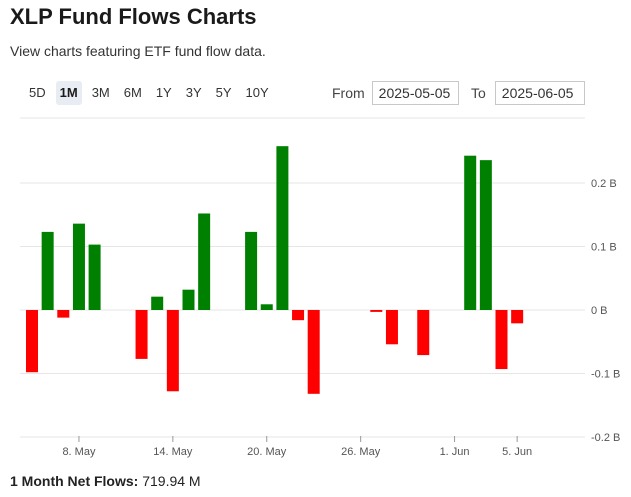 This screenshot has height=497, width=631. Describe the element at coordinates (267, 452) in the screenshot. I see `x-tick-label: 20. May` at that location.